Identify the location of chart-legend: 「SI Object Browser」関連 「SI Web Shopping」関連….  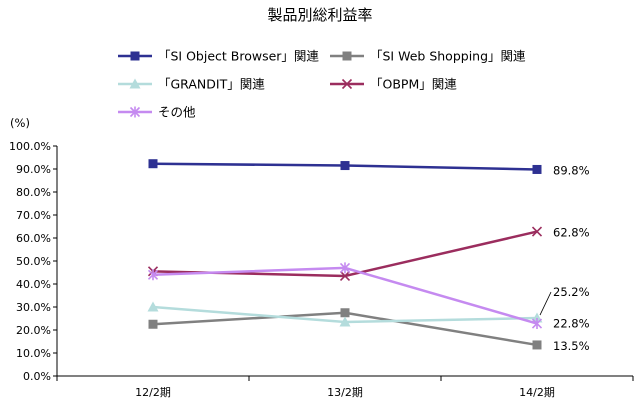
(322, 84).